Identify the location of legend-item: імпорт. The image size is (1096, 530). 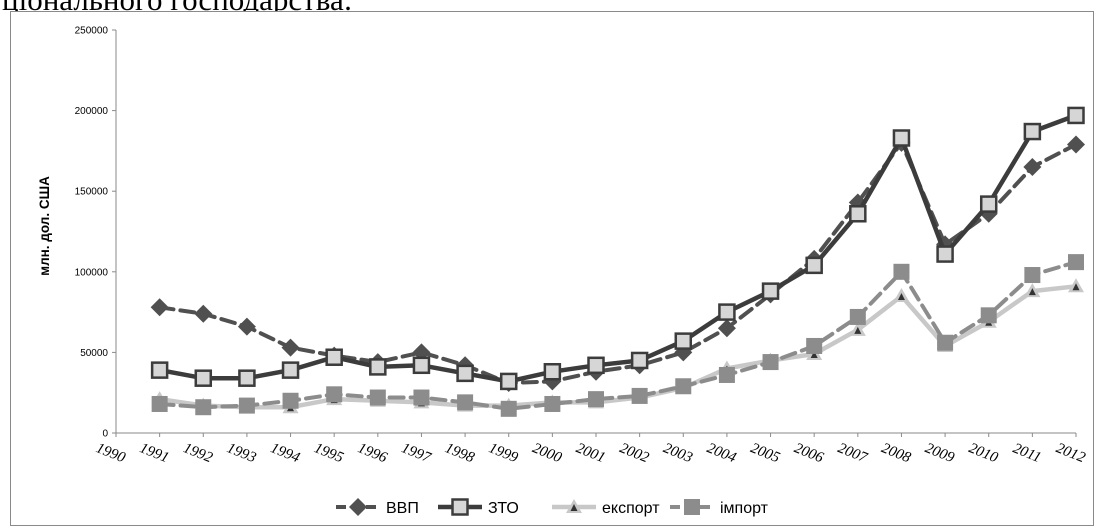
(719, 508).